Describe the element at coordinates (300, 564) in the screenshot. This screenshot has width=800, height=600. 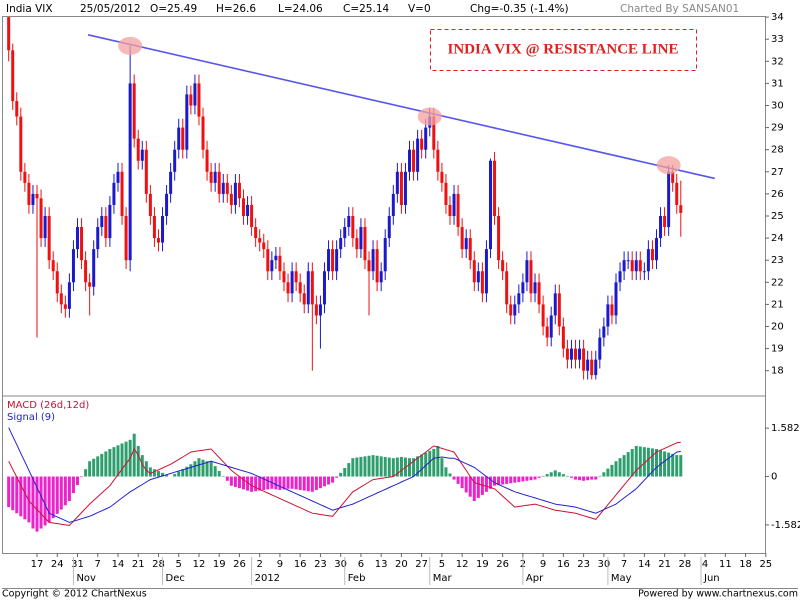
I see `x-tick-label: 16` at that location.